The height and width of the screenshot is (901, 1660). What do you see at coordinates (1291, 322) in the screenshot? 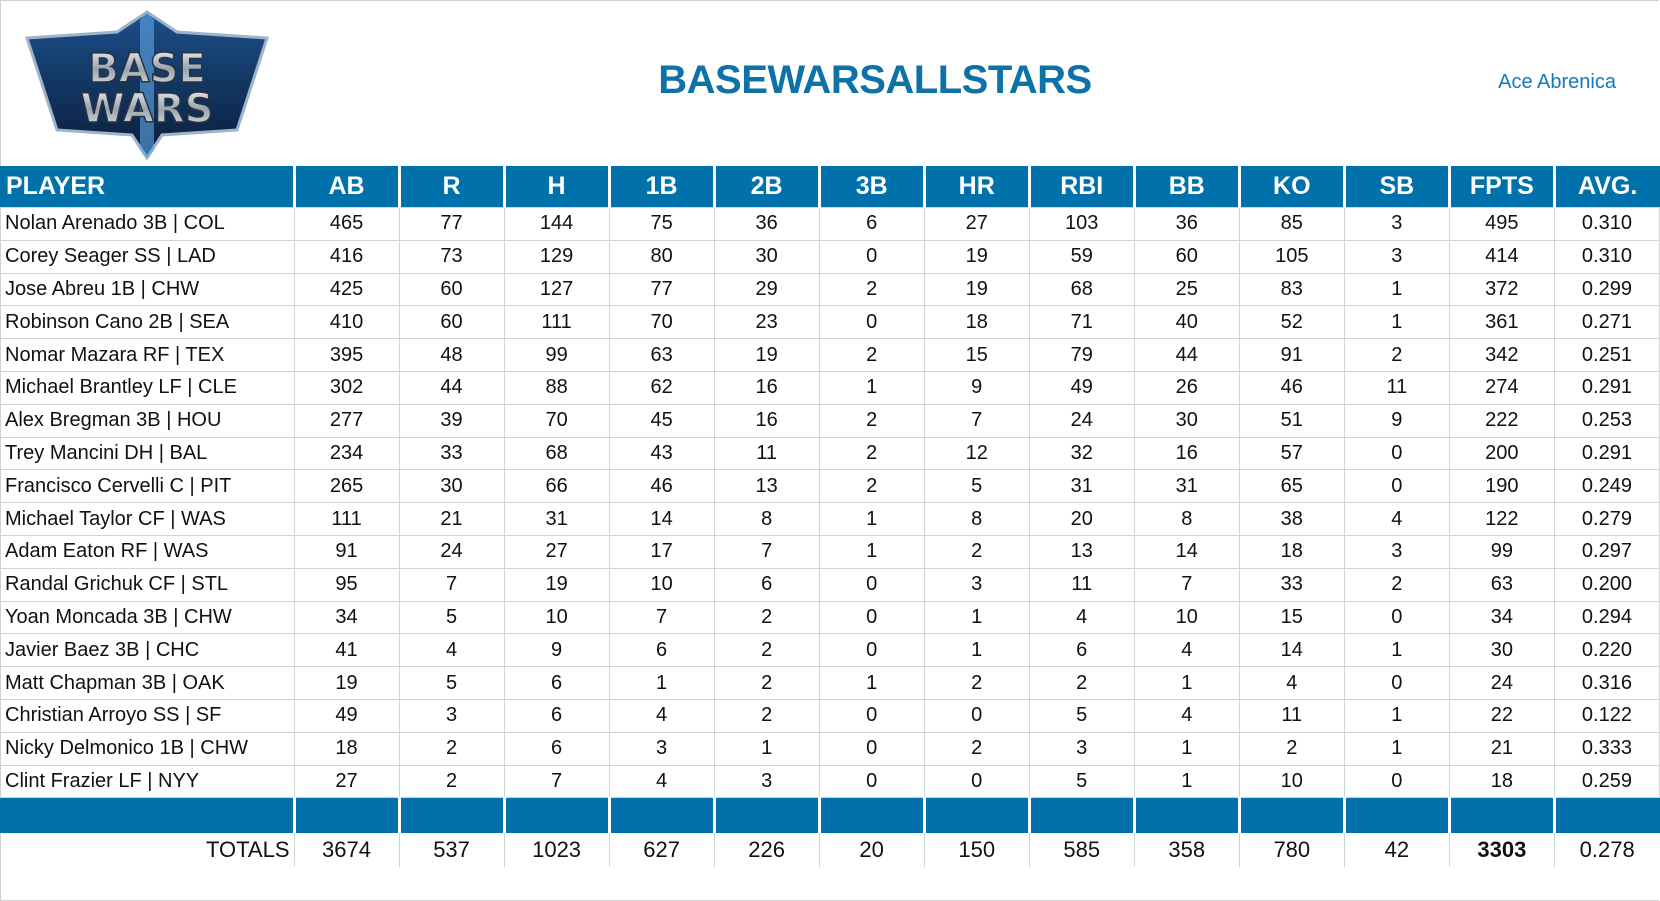
I see `stat-cell-ko: 52` at bounding box center [1291, 322].